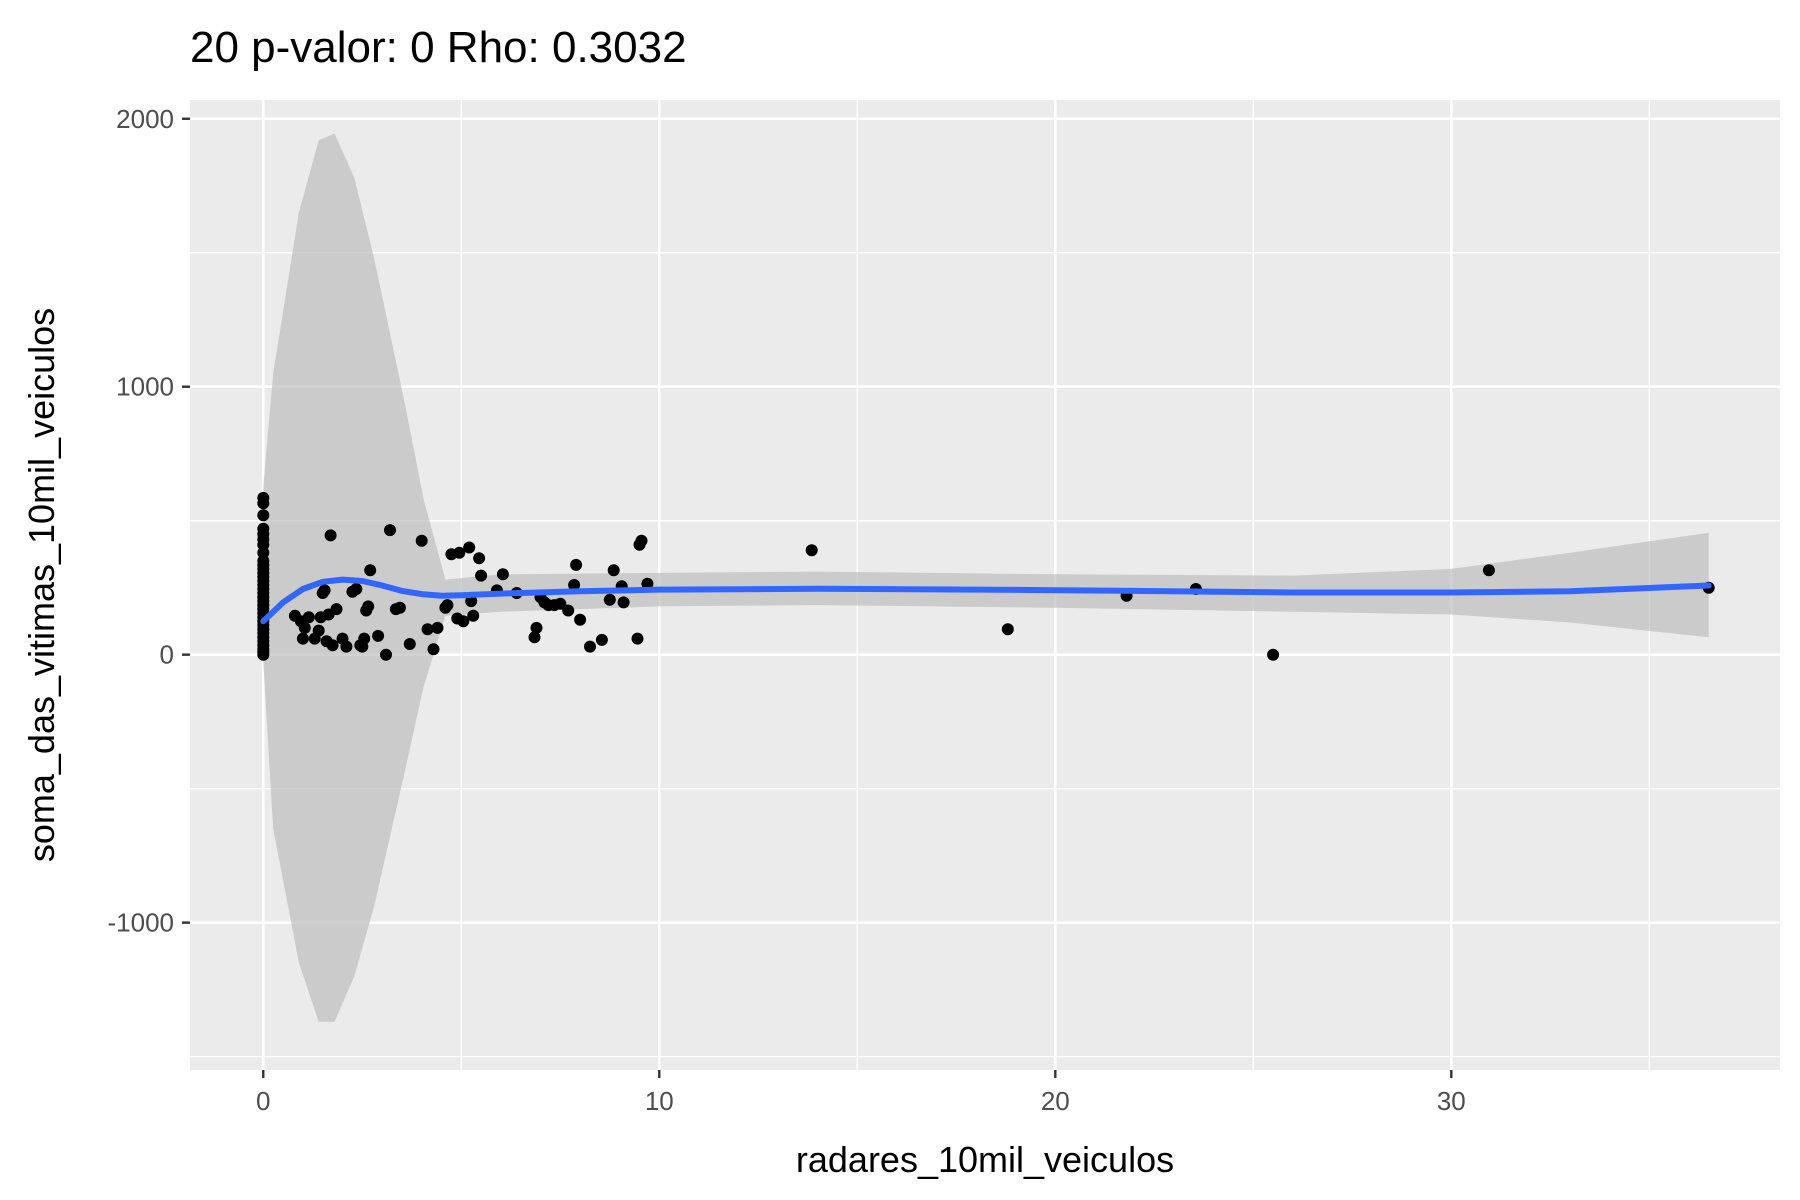  What do you see at coordinates (1451, 1101) in the screenshot?
I see `x-tick-label: 30` at bounding box center [1451, 1101].